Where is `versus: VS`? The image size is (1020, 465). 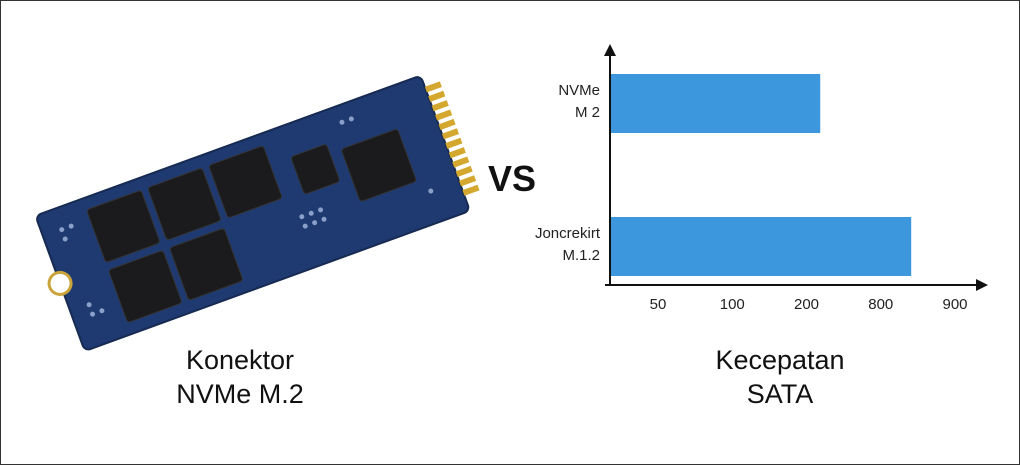
versus: VS is located at coordinates (512, 178).